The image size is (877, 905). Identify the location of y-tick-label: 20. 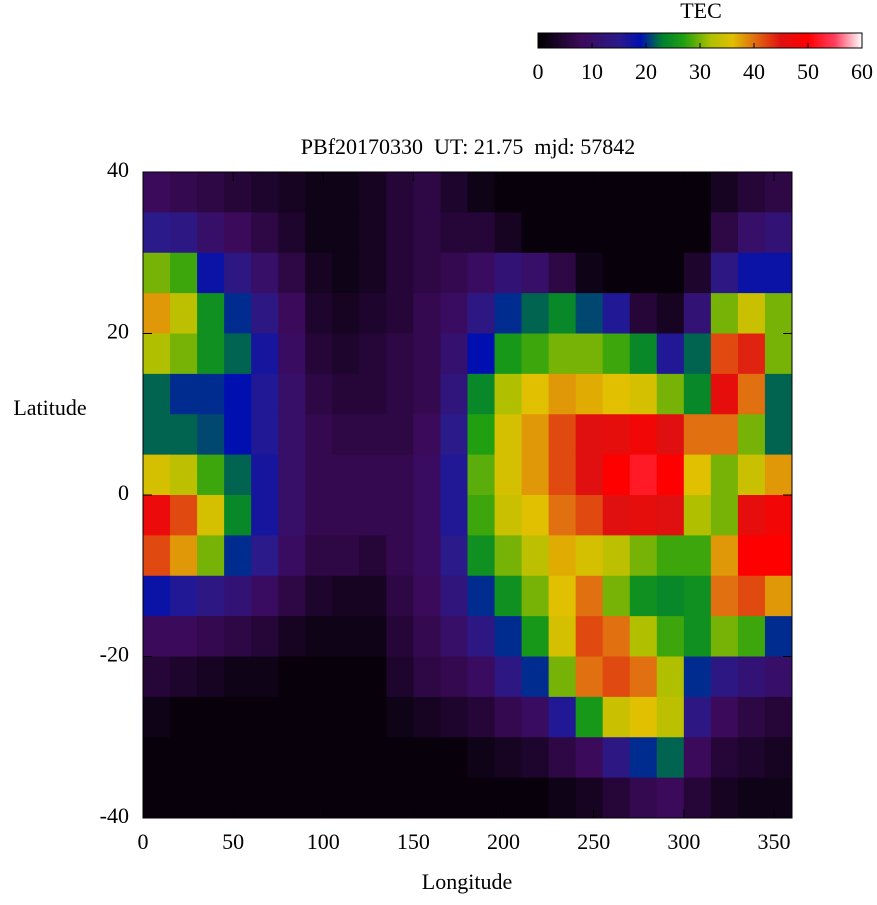
(118, 331).